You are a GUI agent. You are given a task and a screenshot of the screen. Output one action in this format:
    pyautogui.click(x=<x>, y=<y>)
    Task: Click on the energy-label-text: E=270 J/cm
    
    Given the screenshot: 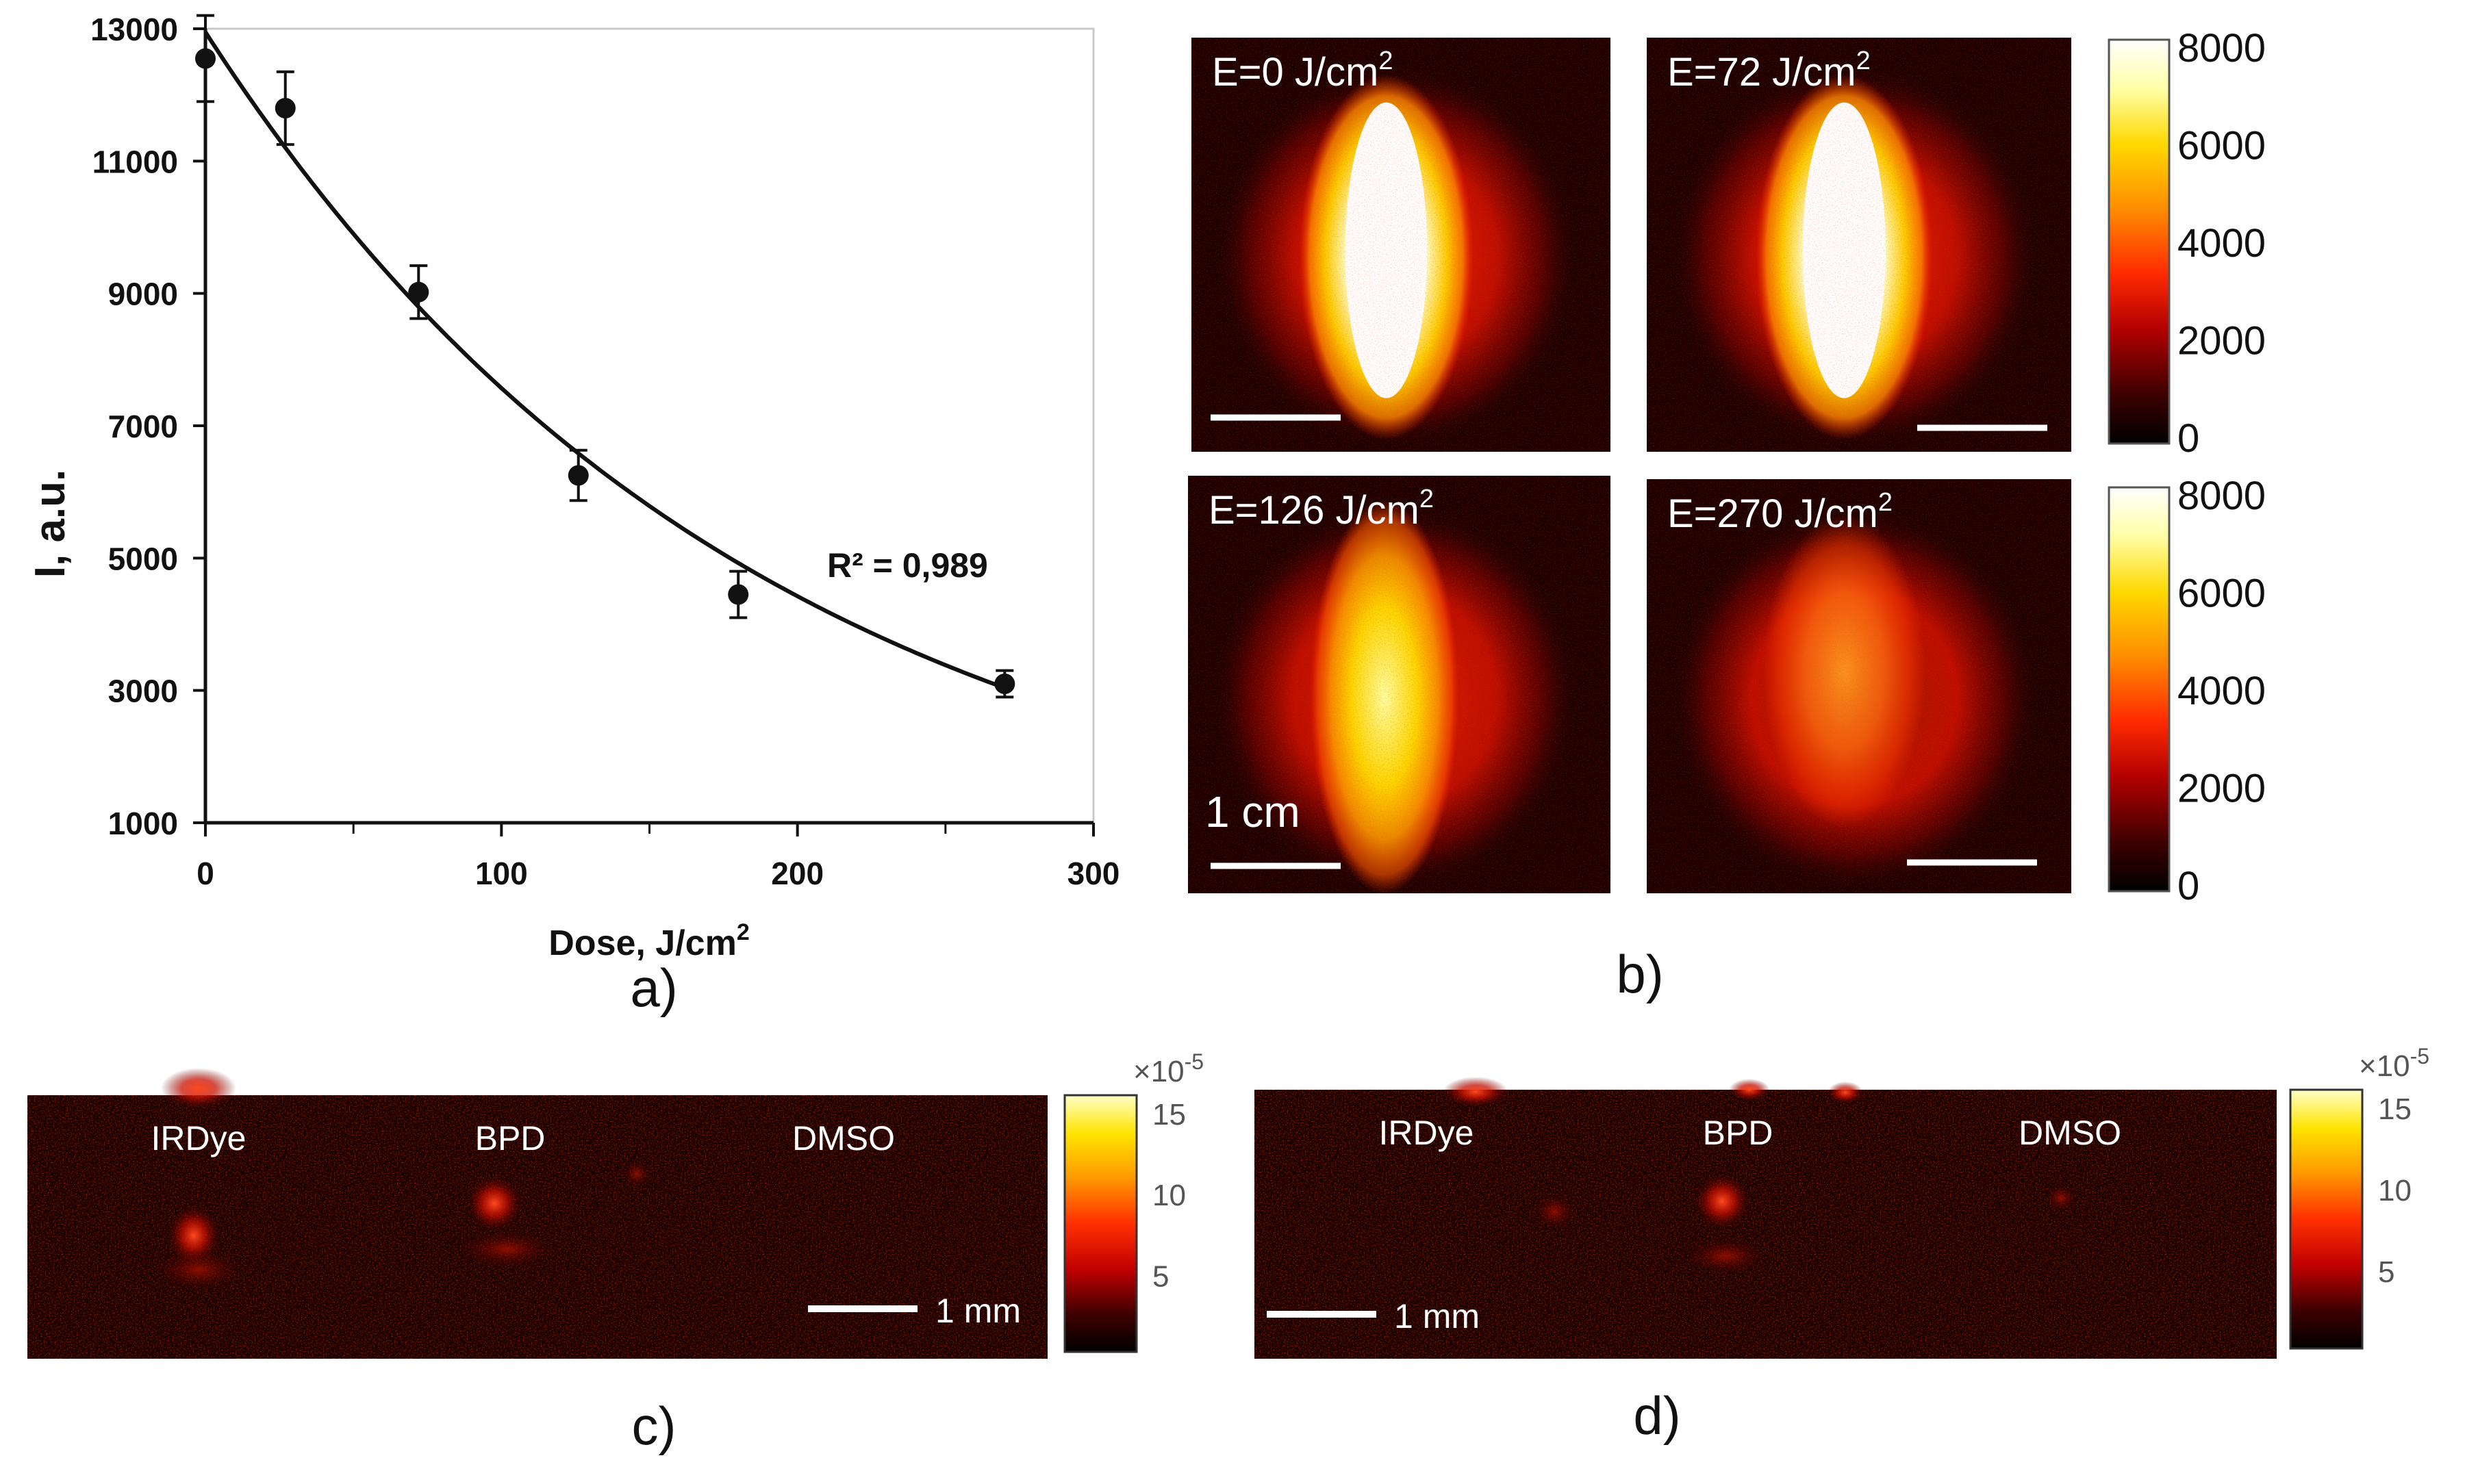 What is the action you would take?
    pyautogui.click(x=1772, y=513)
    